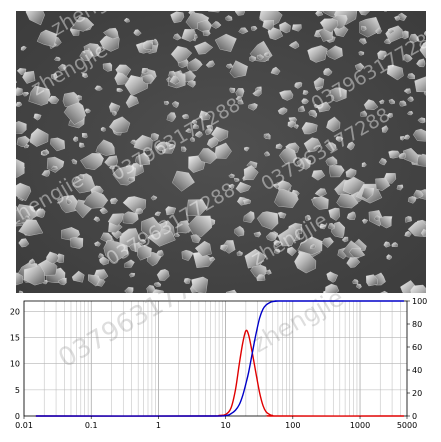 The height and width of the screenshot is (442, 441). What do you see at coordinates (417, 347) in the screenshot?
I see `y-right-tick-label: 60` at bounding box center [417, 347].